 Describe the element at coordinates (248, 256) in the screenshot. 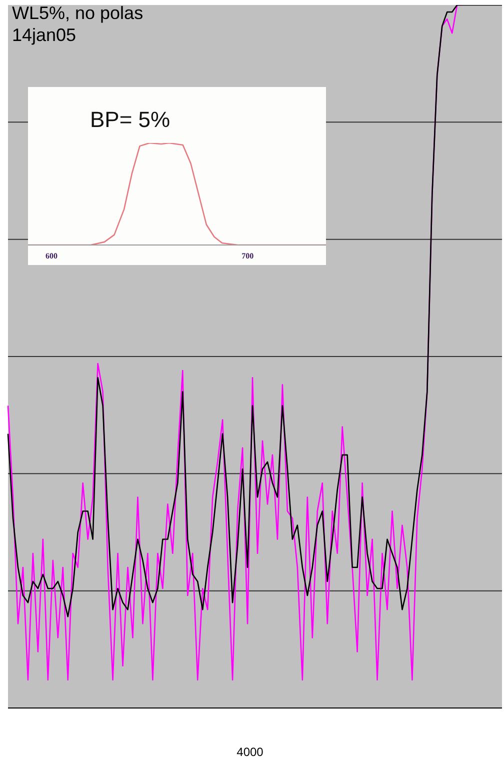

I see `x-tick-label: 700` at that location.